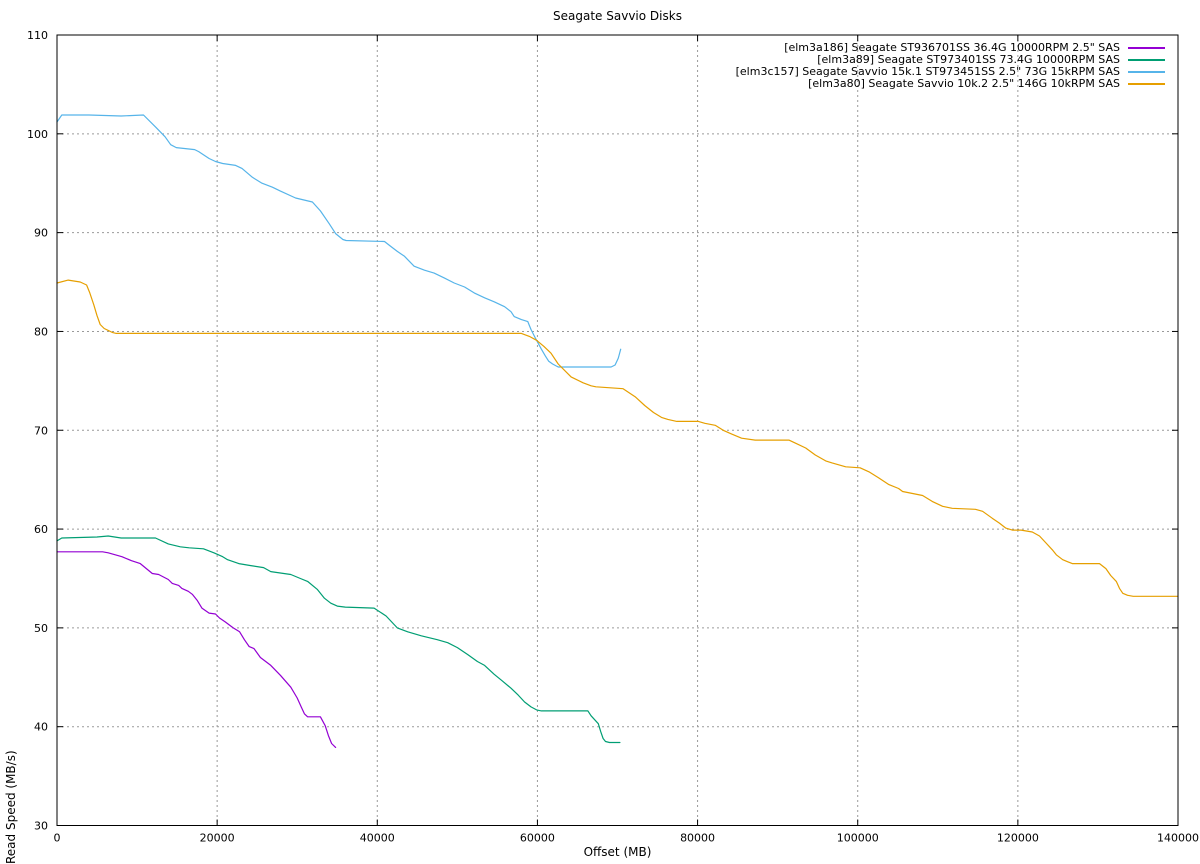  I want to click on x-axis-label: Offset (MB), so click(617, 852).